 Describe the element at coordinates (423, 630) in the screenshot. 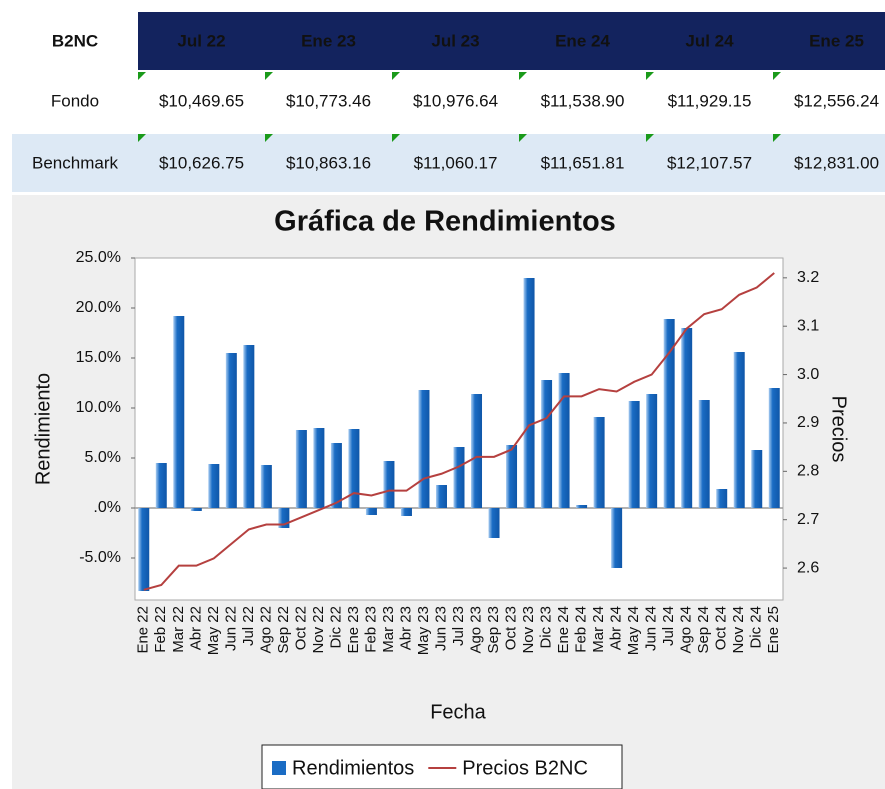

I see `x-tick-label: May 23` at that location.